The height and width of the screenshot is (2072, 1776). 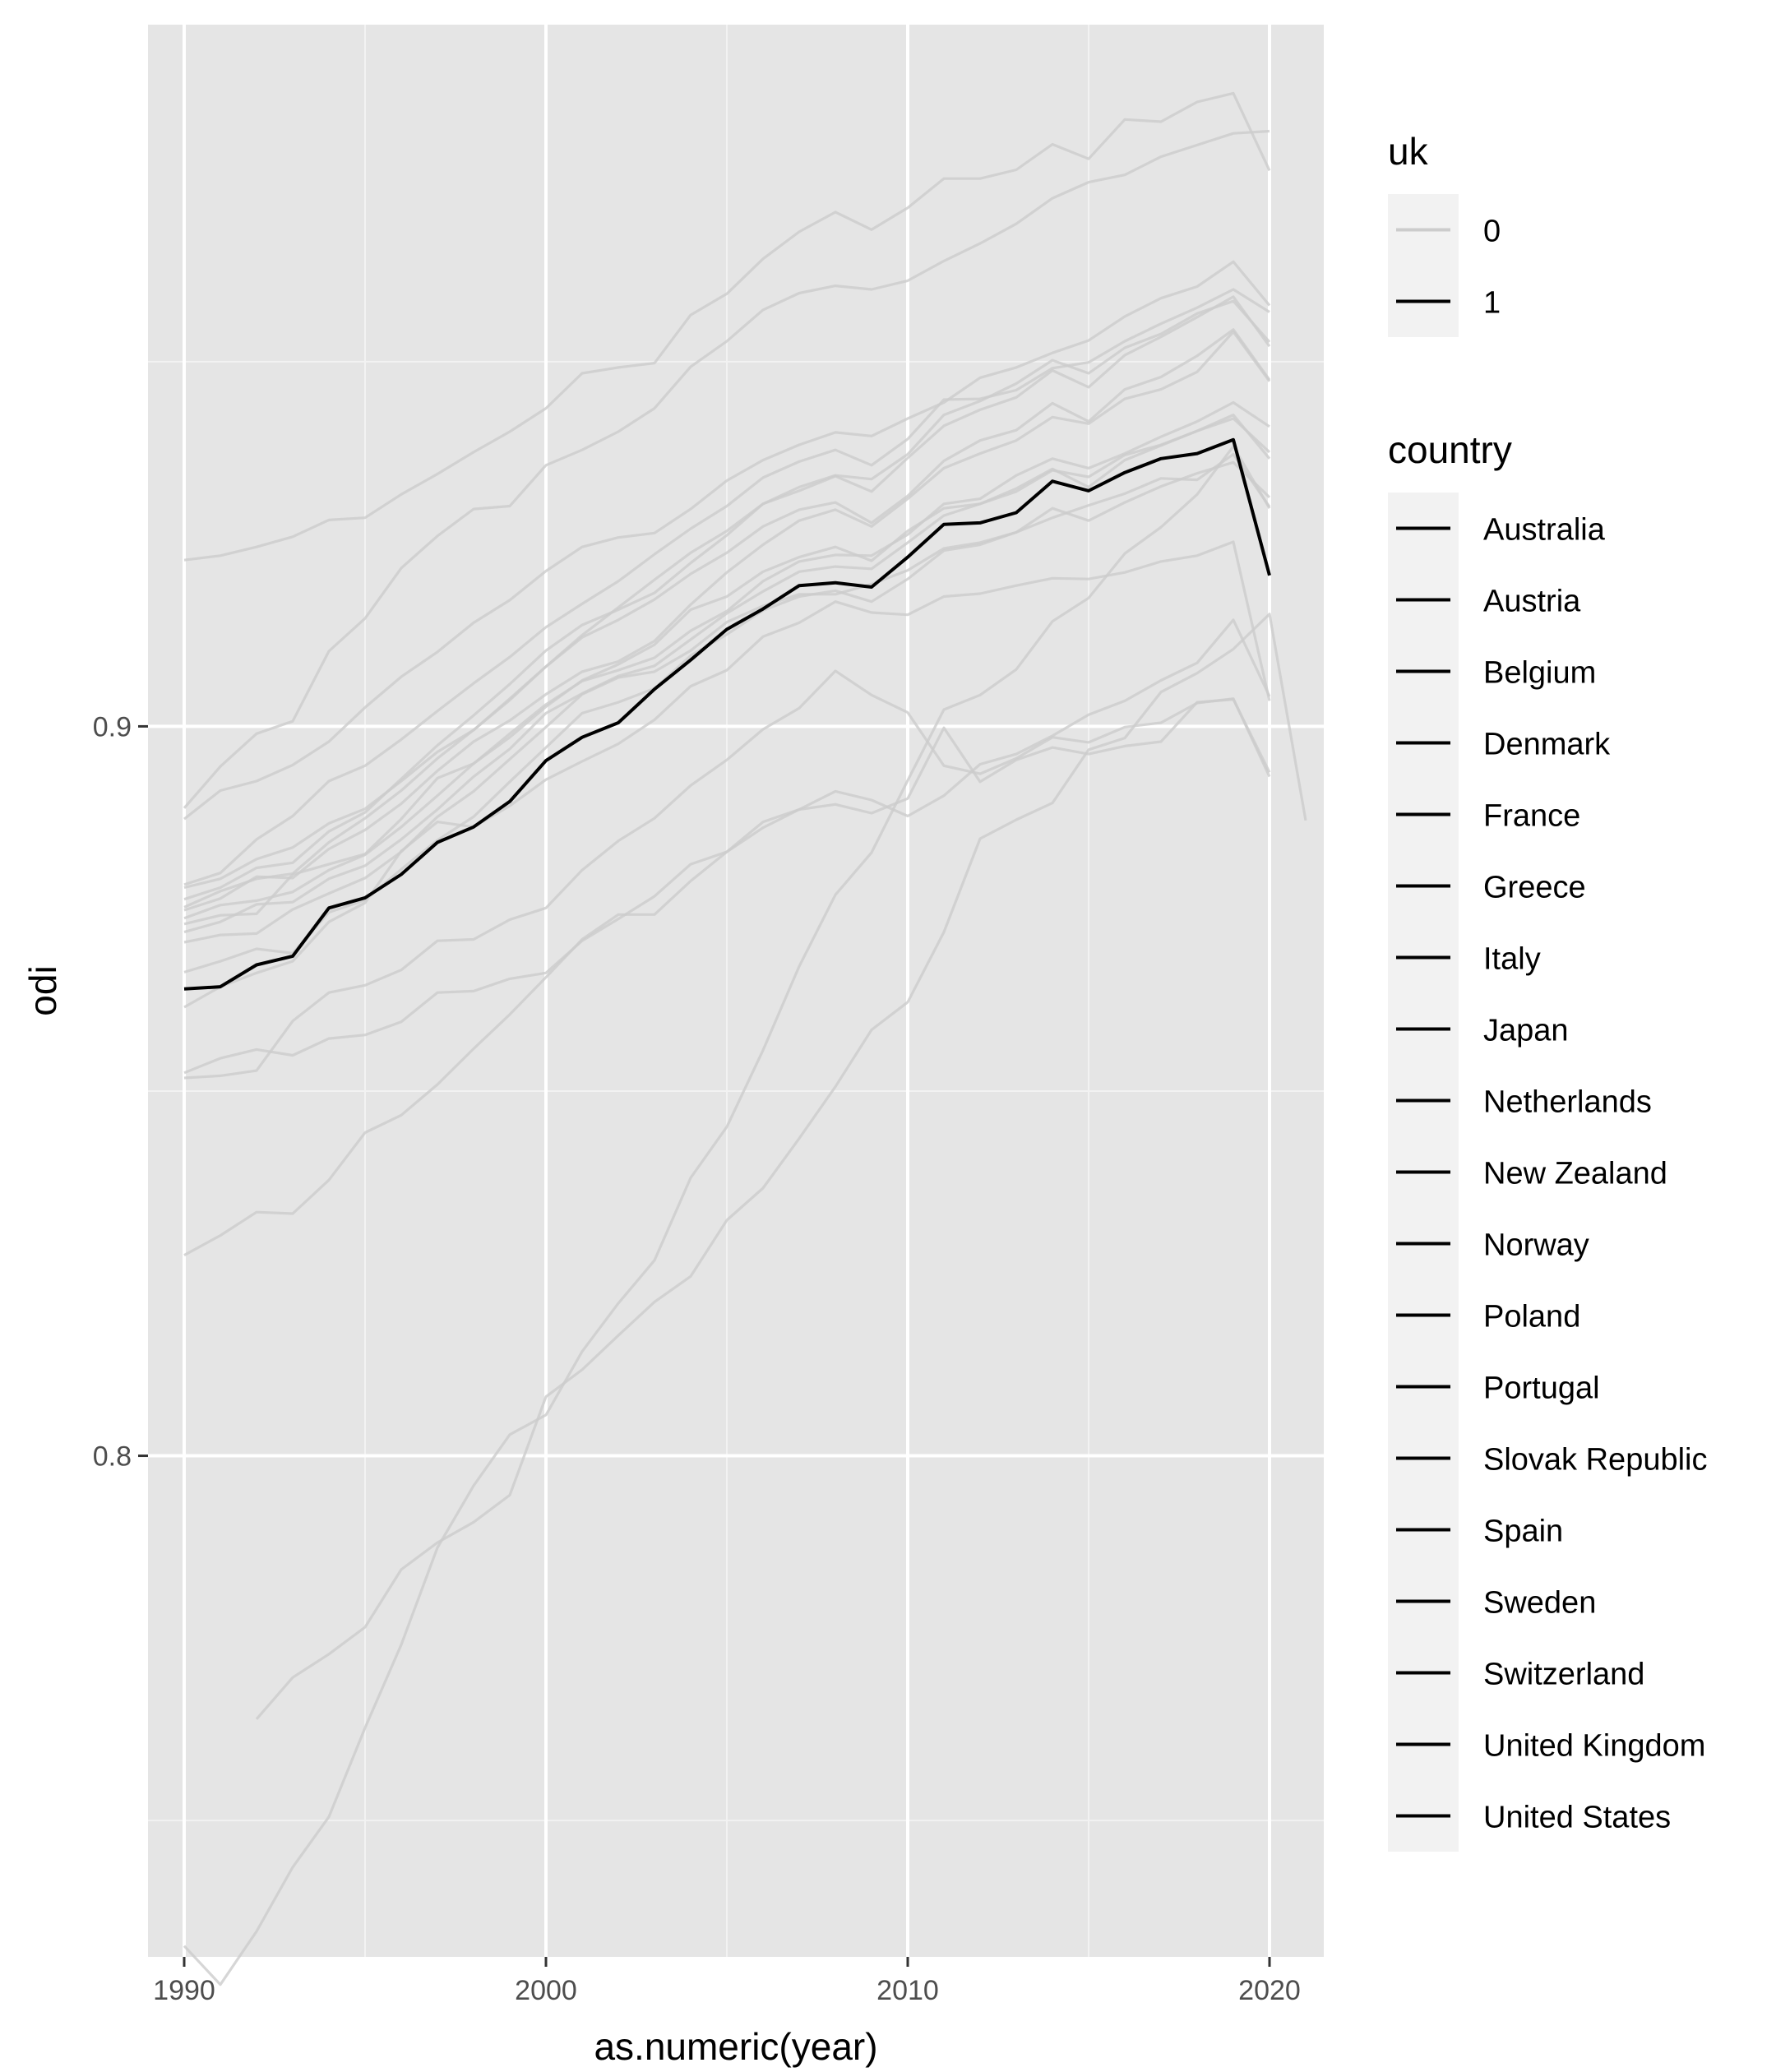 What do you see at coordinates (735, 2046) in the screenshot?
I see `x-axis-title: as.numeric(year)` at bounding box center [735, 2046].